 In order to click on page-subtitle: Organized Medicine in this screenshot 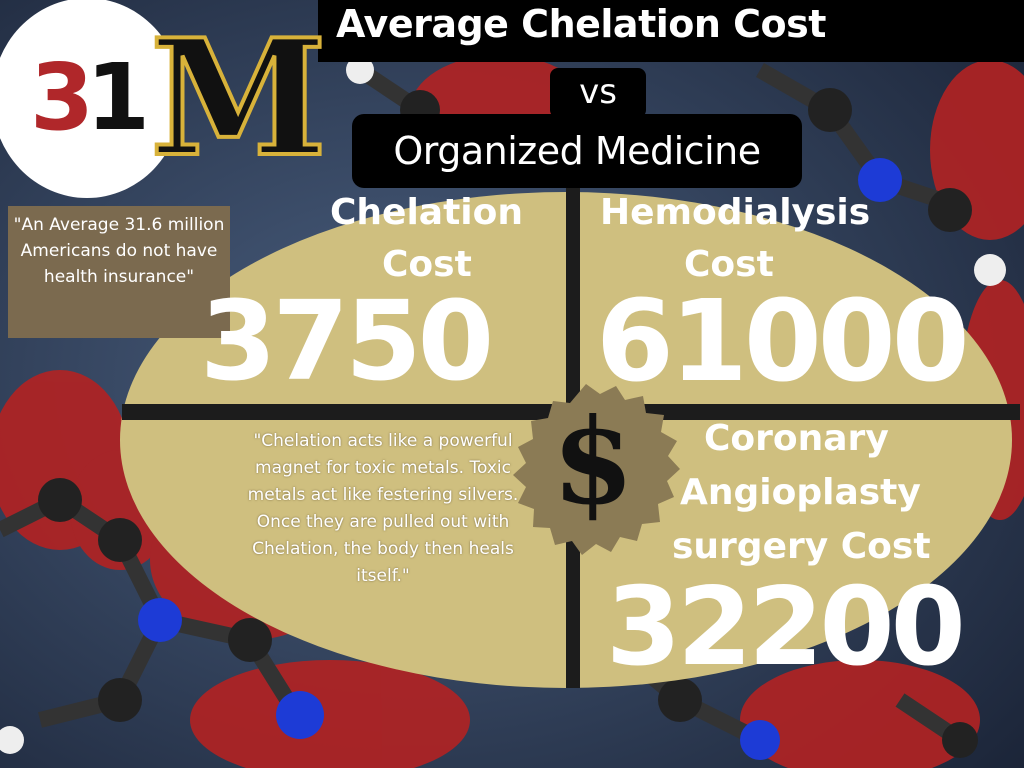, I will do `click(577, 151)`.